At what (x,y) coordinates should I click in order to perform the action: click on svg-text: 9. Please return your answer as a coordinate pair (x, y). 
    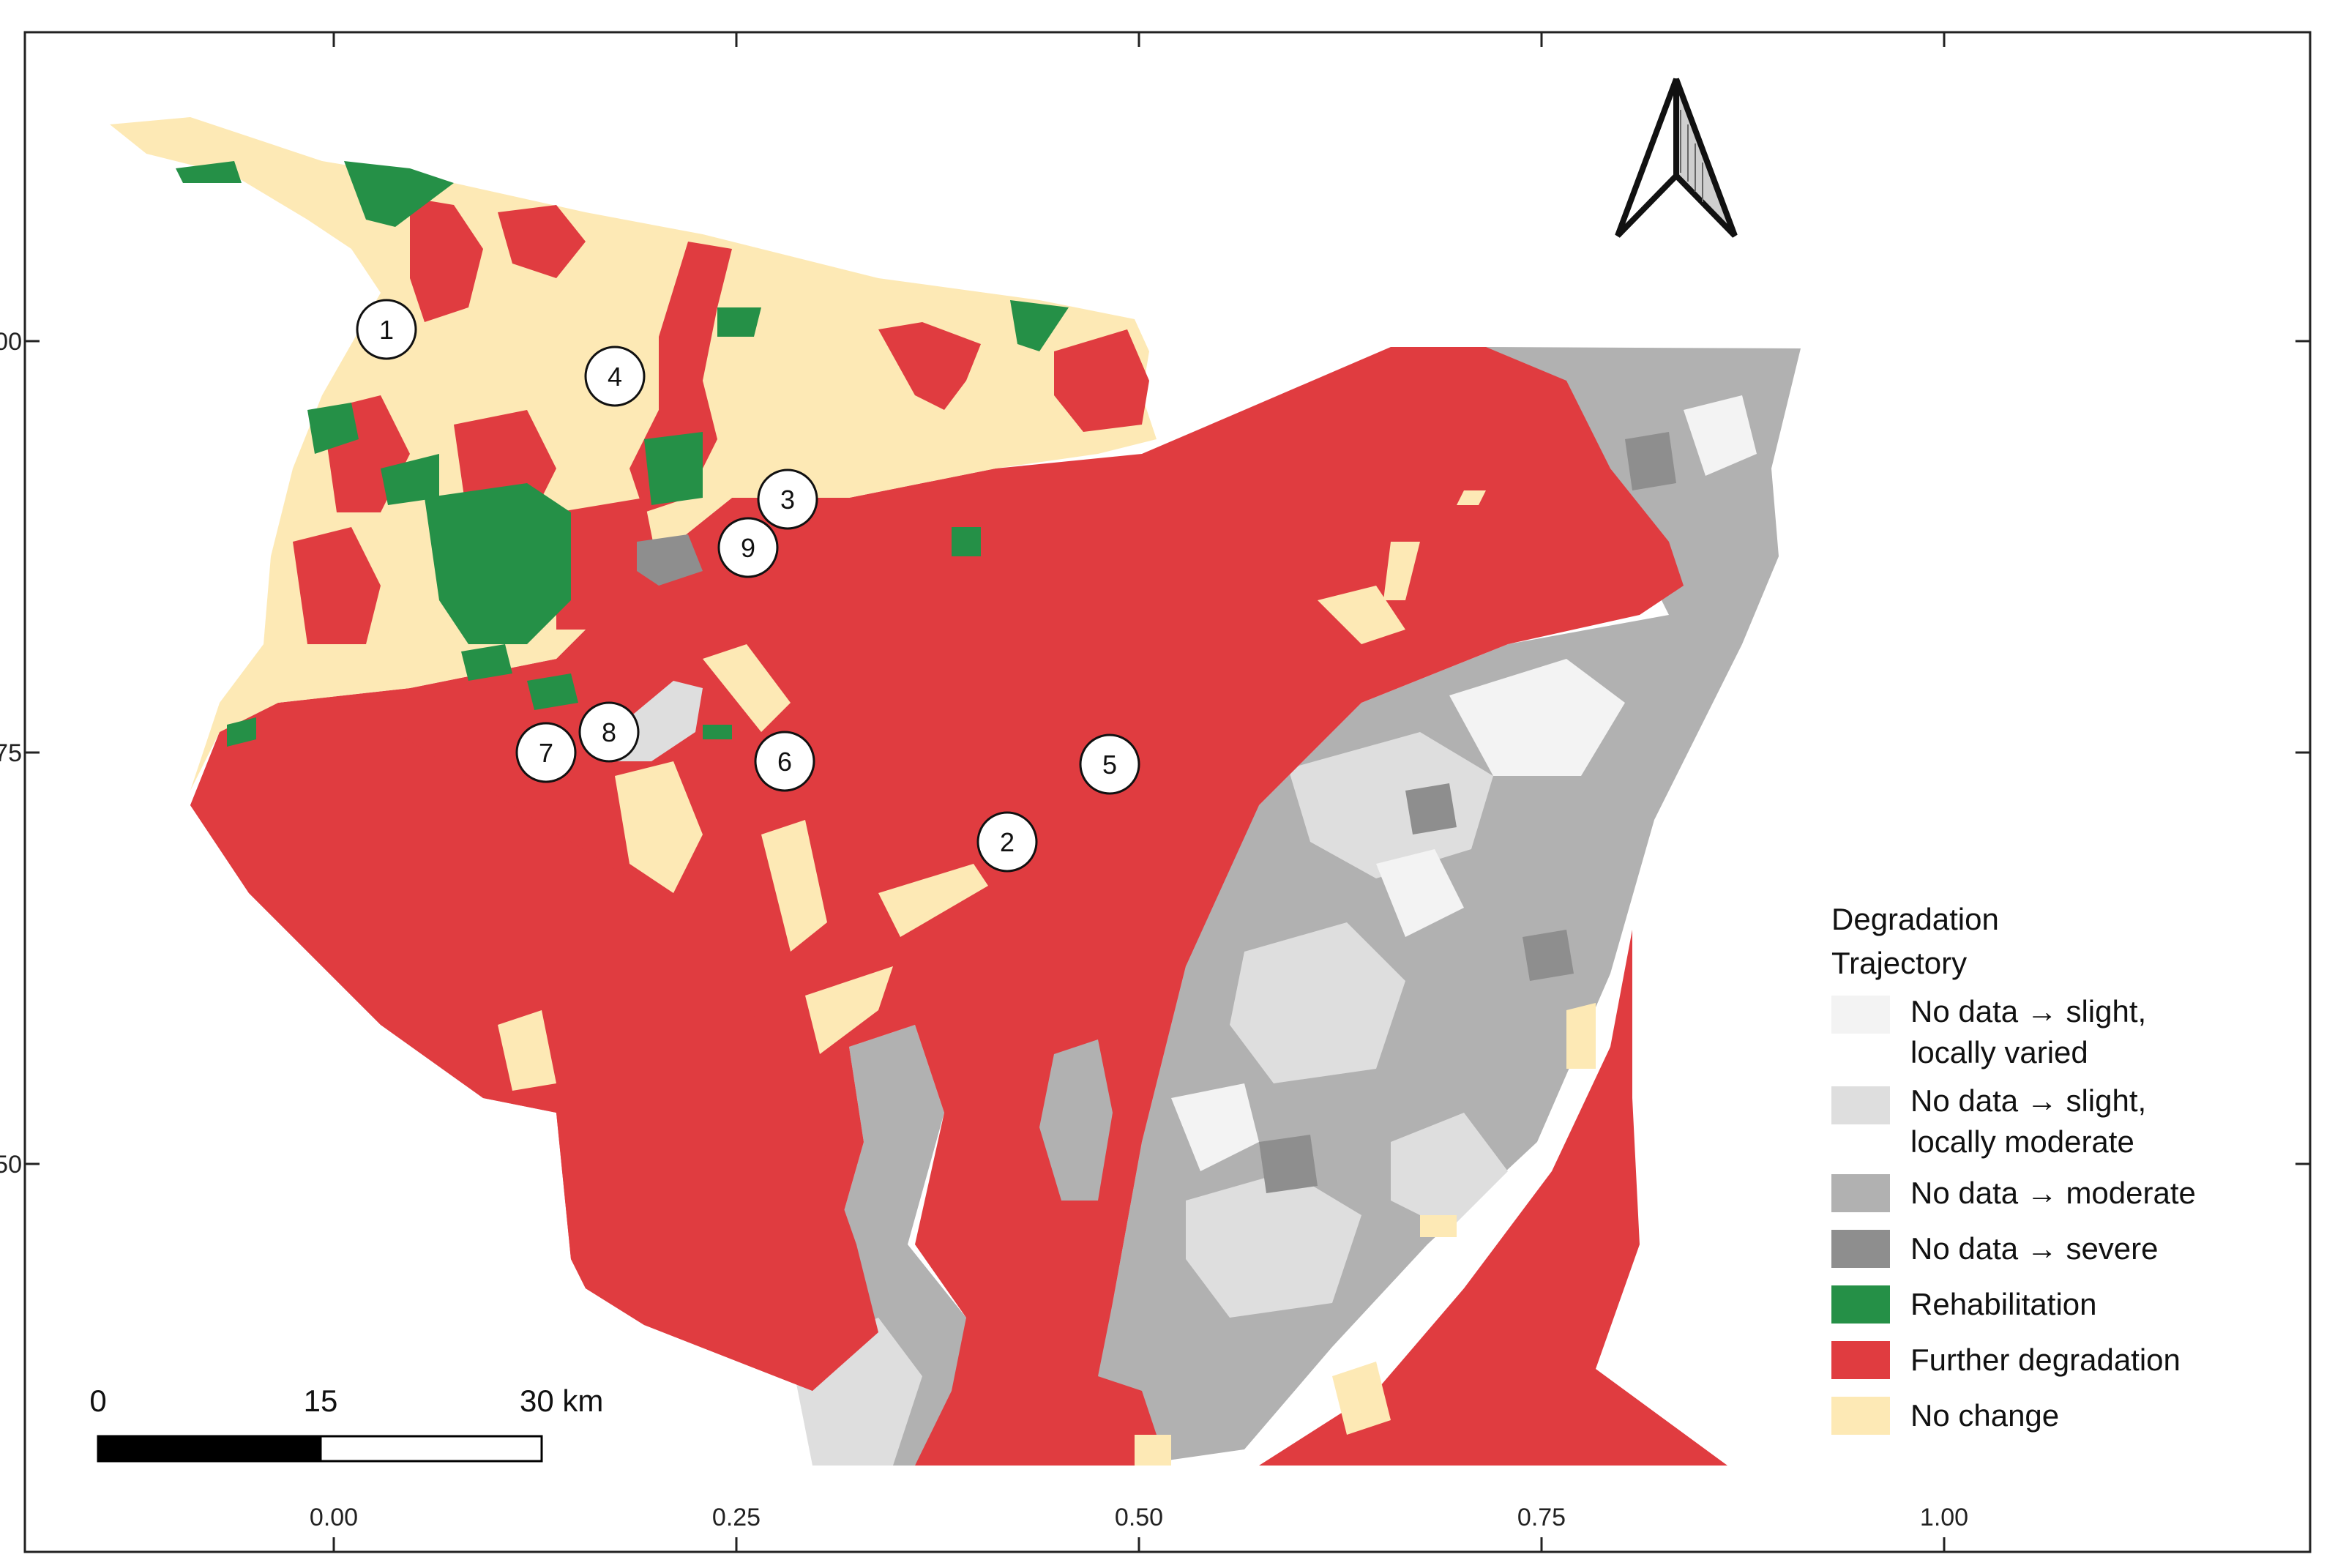
    Looking at the image, I should click on (748, 548).